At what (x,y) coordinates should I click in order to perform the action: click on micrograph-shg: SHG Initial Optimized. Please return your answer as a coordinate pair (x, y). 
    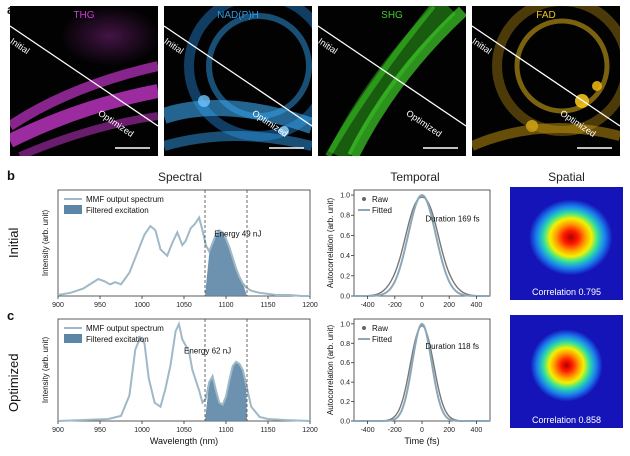
    Looking at the image, I should click on (392, 81).